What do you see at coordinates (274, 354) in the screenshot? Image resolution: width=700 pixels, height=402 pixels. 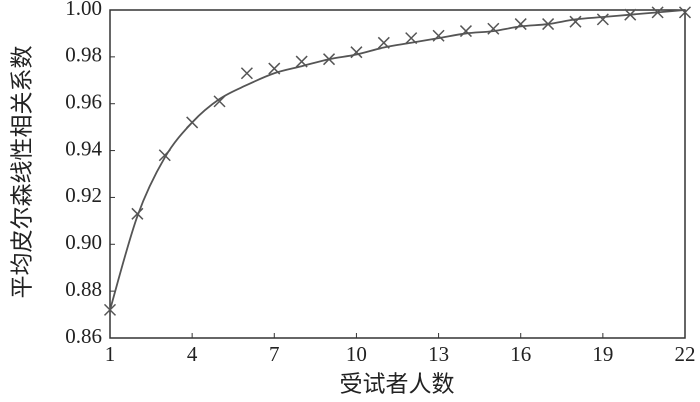 I see `x-tick-label: 7` at bounding box center [274, 354].